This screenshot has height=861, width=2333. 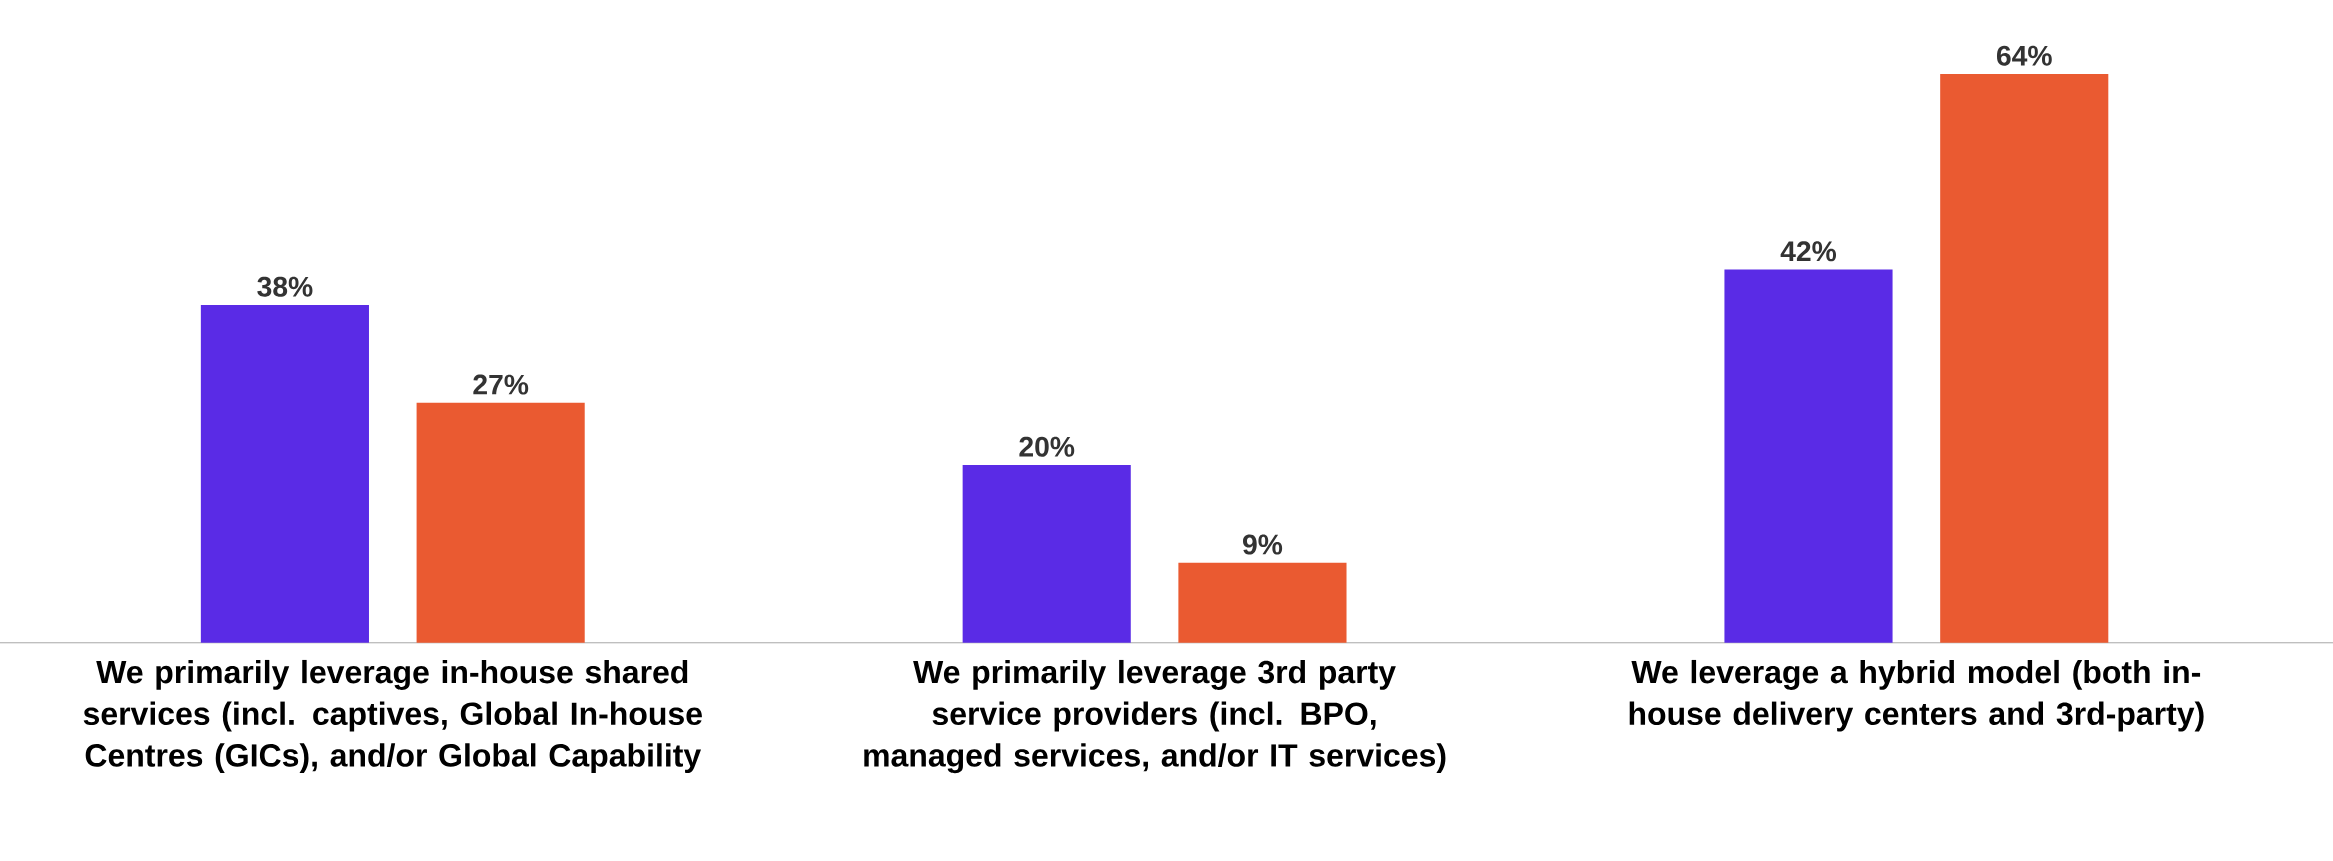 What do you see at coordinates (285, 286) in the screenshot?
I see `data-label: 38%` at bounding box center [285, 286].